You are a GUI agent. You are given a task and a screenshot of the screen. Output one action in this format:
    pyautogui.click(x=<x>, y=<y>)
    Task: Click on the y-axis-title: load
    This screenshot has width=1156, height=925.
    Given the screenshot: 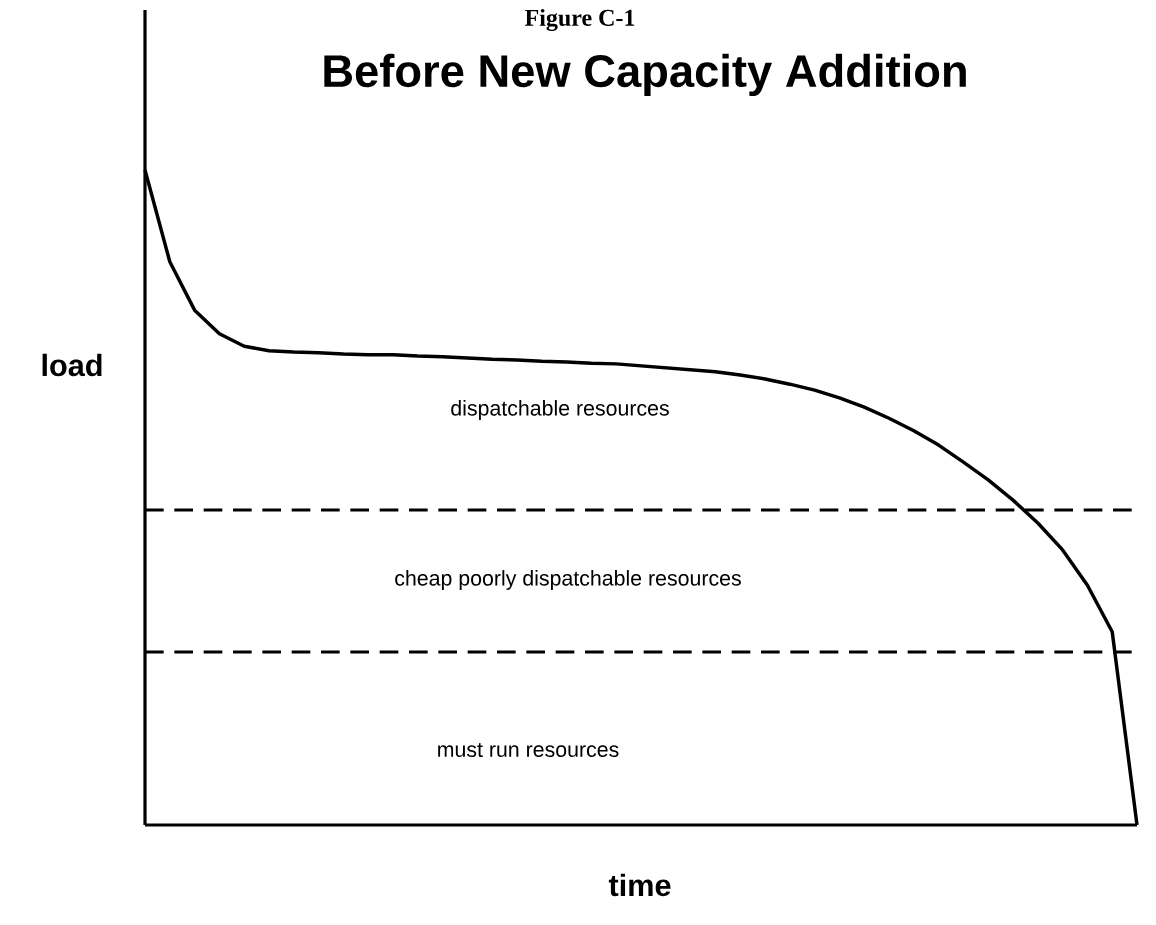 What is the action you would take?
    pyautogui.click(x=72, y=365)
    